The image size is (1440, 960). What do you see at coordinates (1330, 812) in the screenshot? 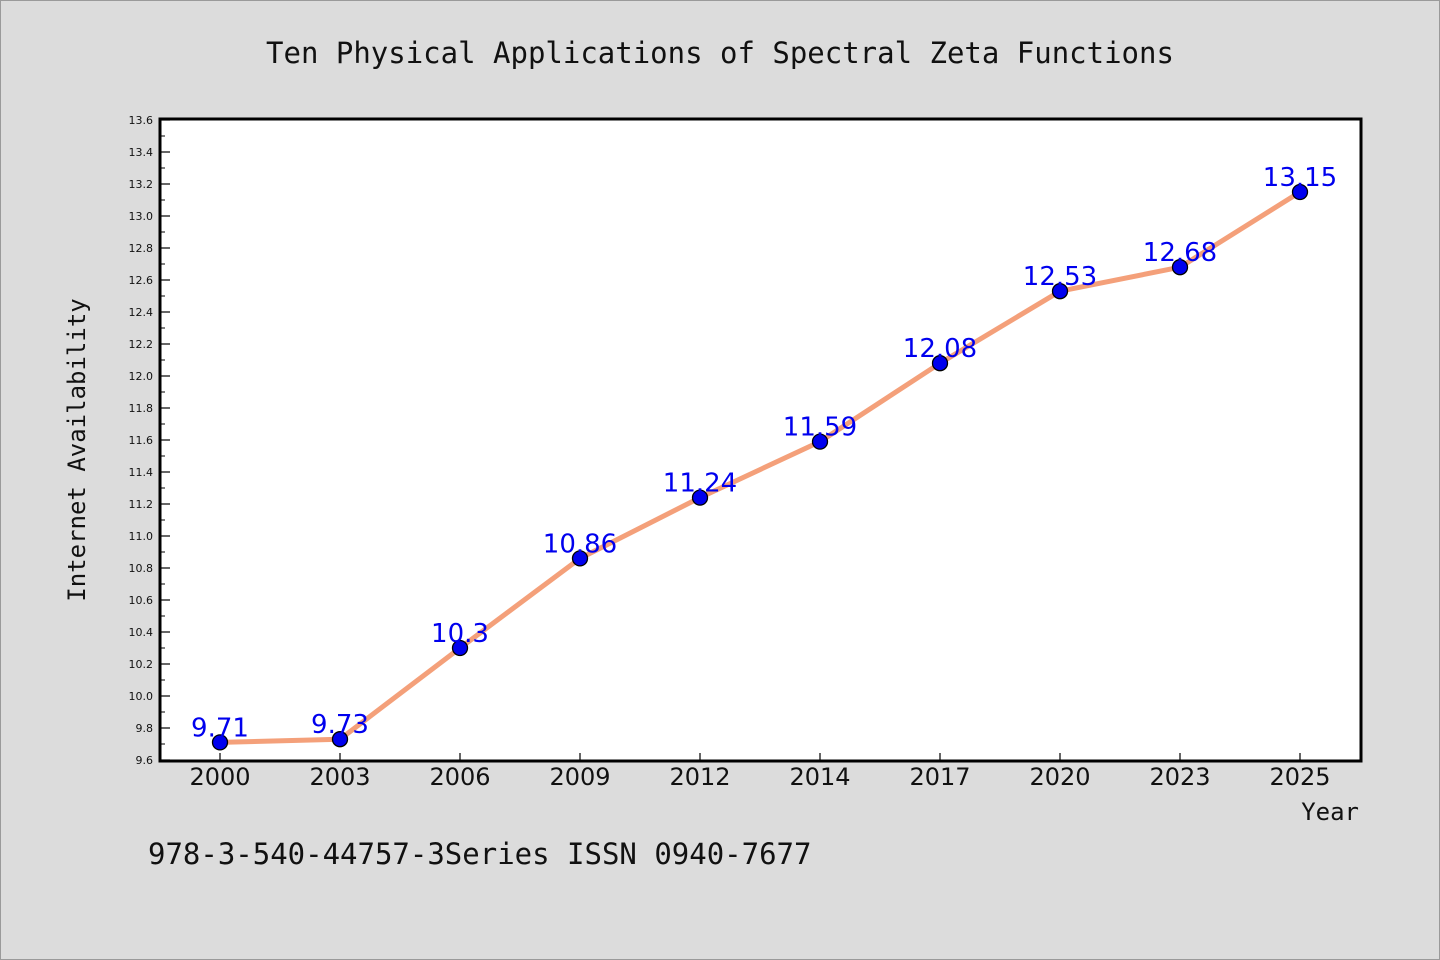
I see `x-axis-label: Year` at bounding box center [1330, 812].